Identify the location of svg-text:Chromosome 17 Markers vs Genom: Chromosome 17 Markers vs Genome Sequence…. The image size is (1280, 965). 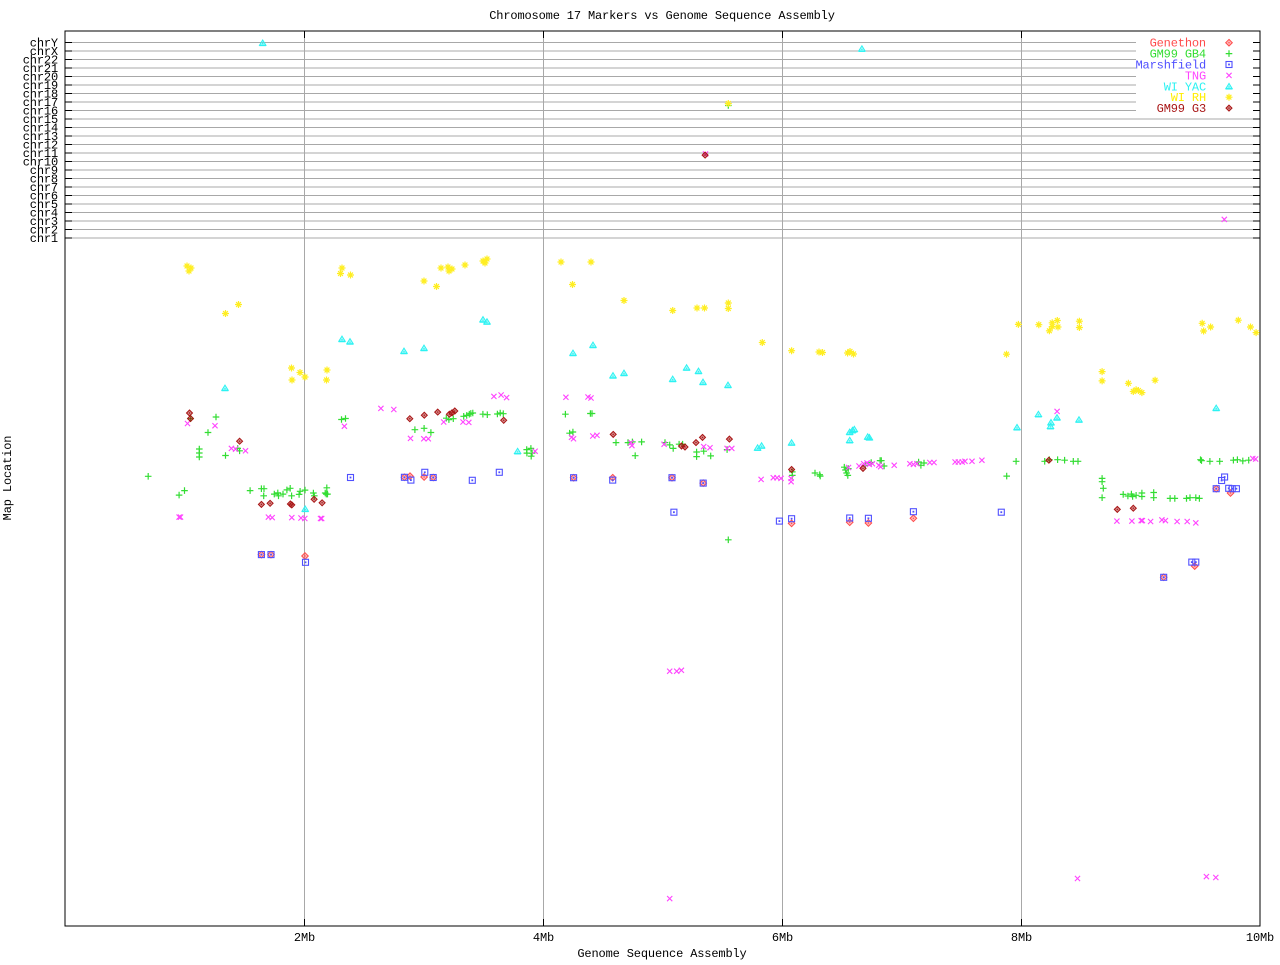
(662, 16).